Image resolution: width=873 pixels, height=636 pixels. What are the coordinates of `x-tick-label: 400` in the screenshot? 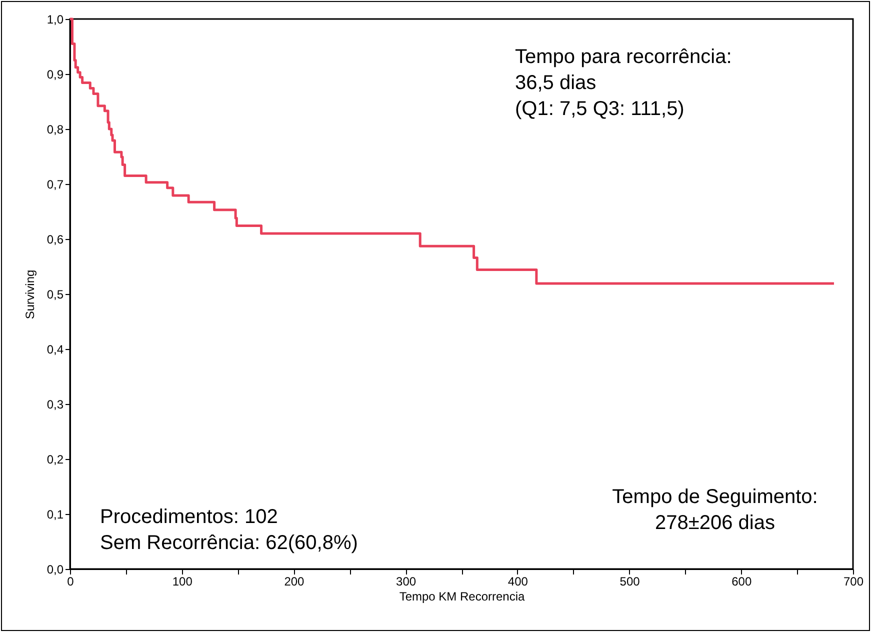 It's located at (518, 581).